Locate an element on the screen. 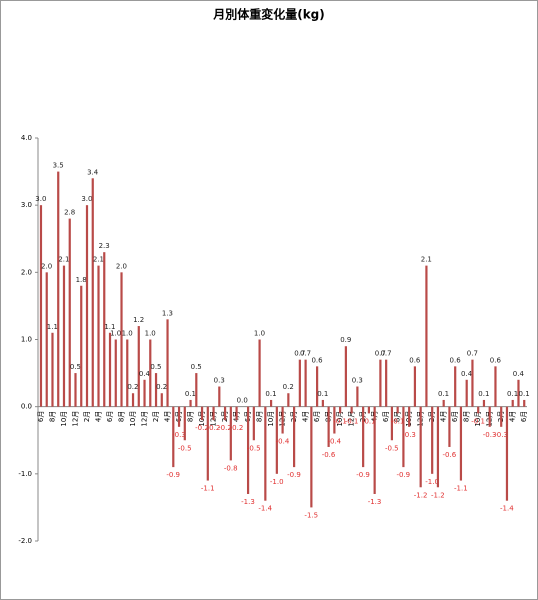 The width and height of the screenshot is (538, 600). data-label: 1.1 is located at coordinates (109, 327).